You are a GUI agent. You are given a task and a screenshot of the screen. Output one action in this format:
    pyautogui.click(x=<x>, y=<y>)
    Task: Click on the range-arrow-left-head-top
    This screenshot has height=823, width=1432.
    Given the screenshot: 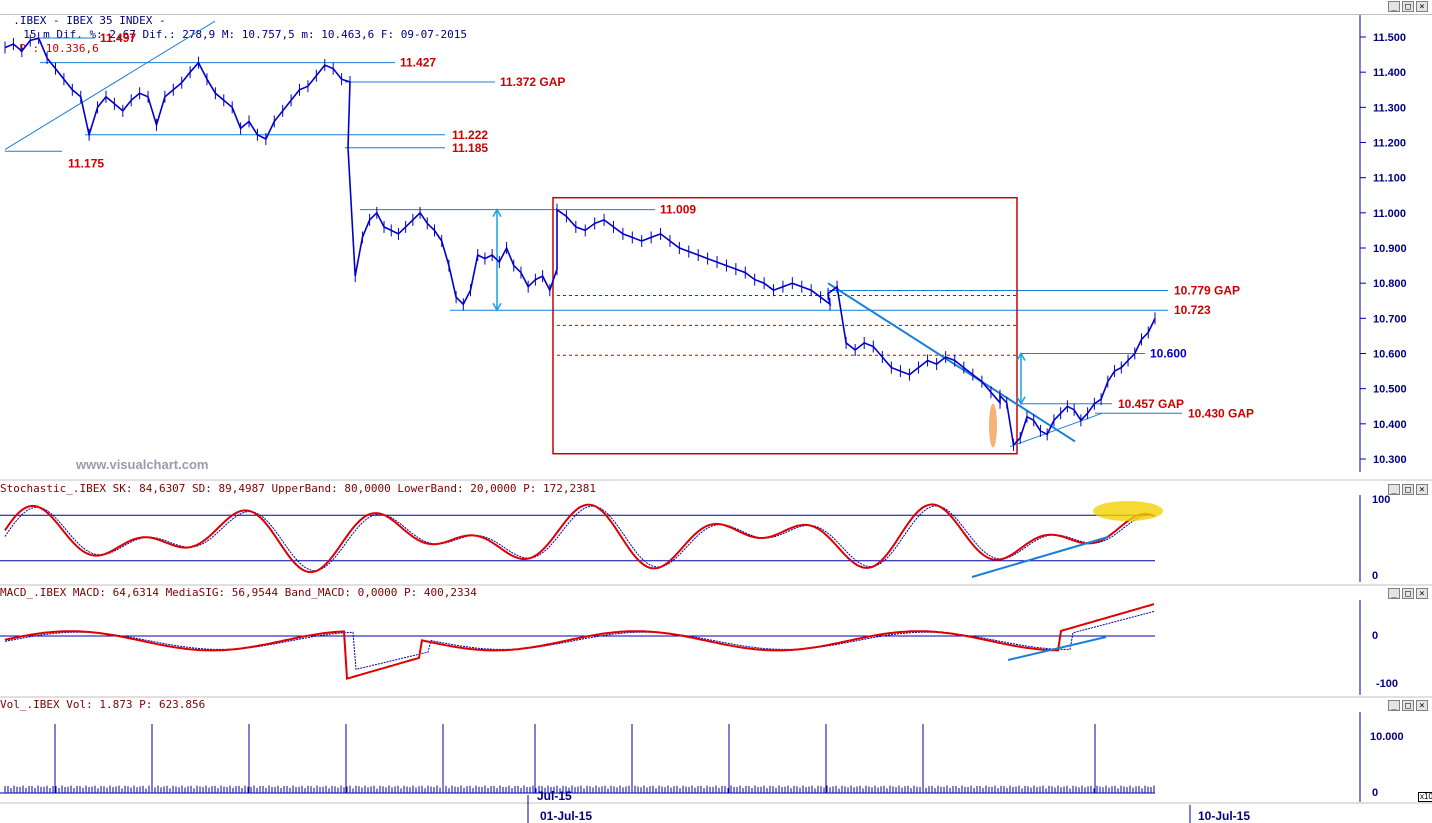 What is the action you would take?
    pyautogui.click(x=497, y=213)
    